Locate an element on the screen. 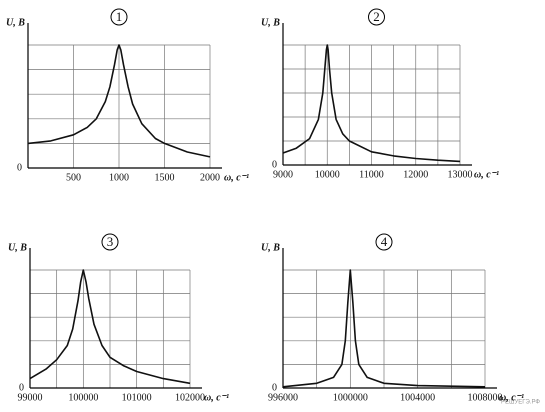 This screenshot has width=545, height=412. chart-title: 3 is located at coordinates (110, 241).